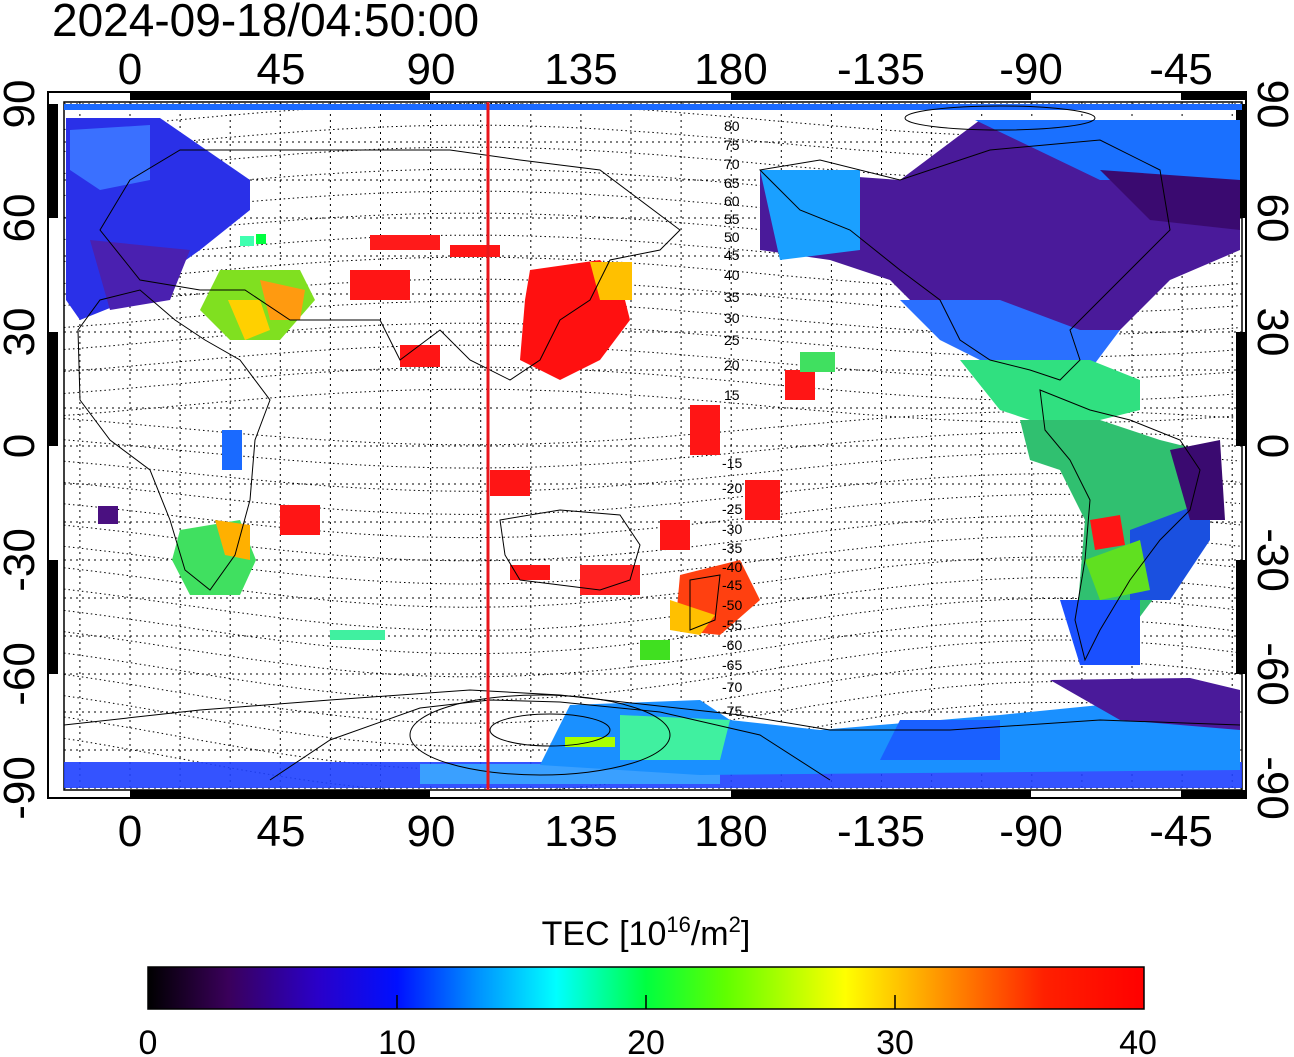 This screenshot has width=1294, height=1057. What do you see at coordinates (1271, 218) in the screenshot?
I see `right-lat-tick-60: 60` at bounding box center [1271, 218].